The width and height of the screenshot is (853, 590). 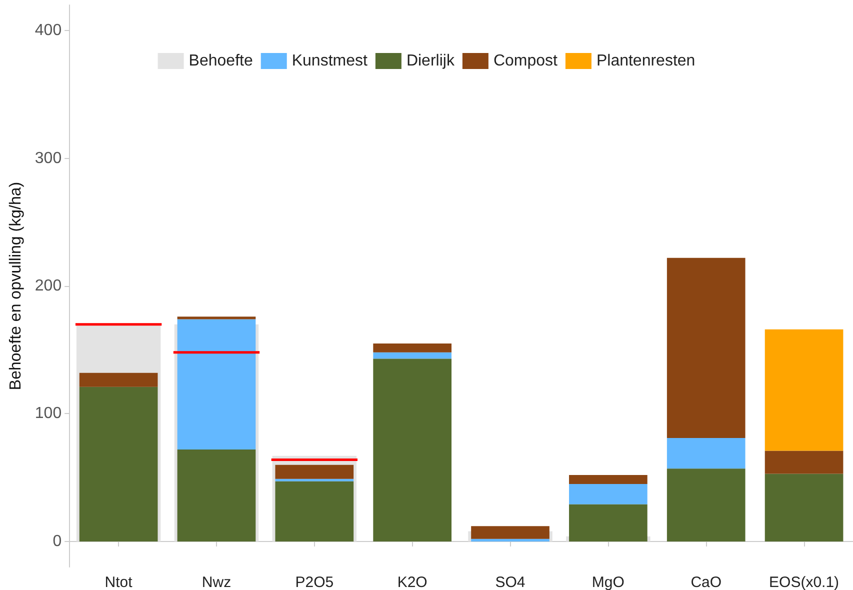 What do you see at coordinates (646, 61) in the screenshot?
I see `legend-label: Plantenresten` at bounding box center [646, 61].